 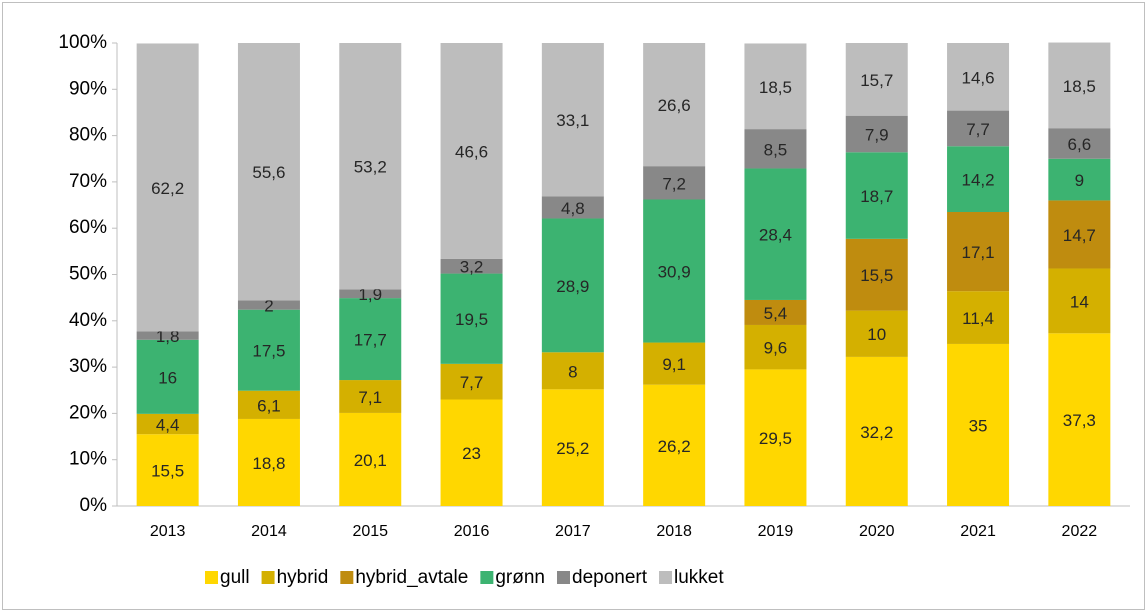 I want to click on data-label: 8, so click(x=572, y=371).